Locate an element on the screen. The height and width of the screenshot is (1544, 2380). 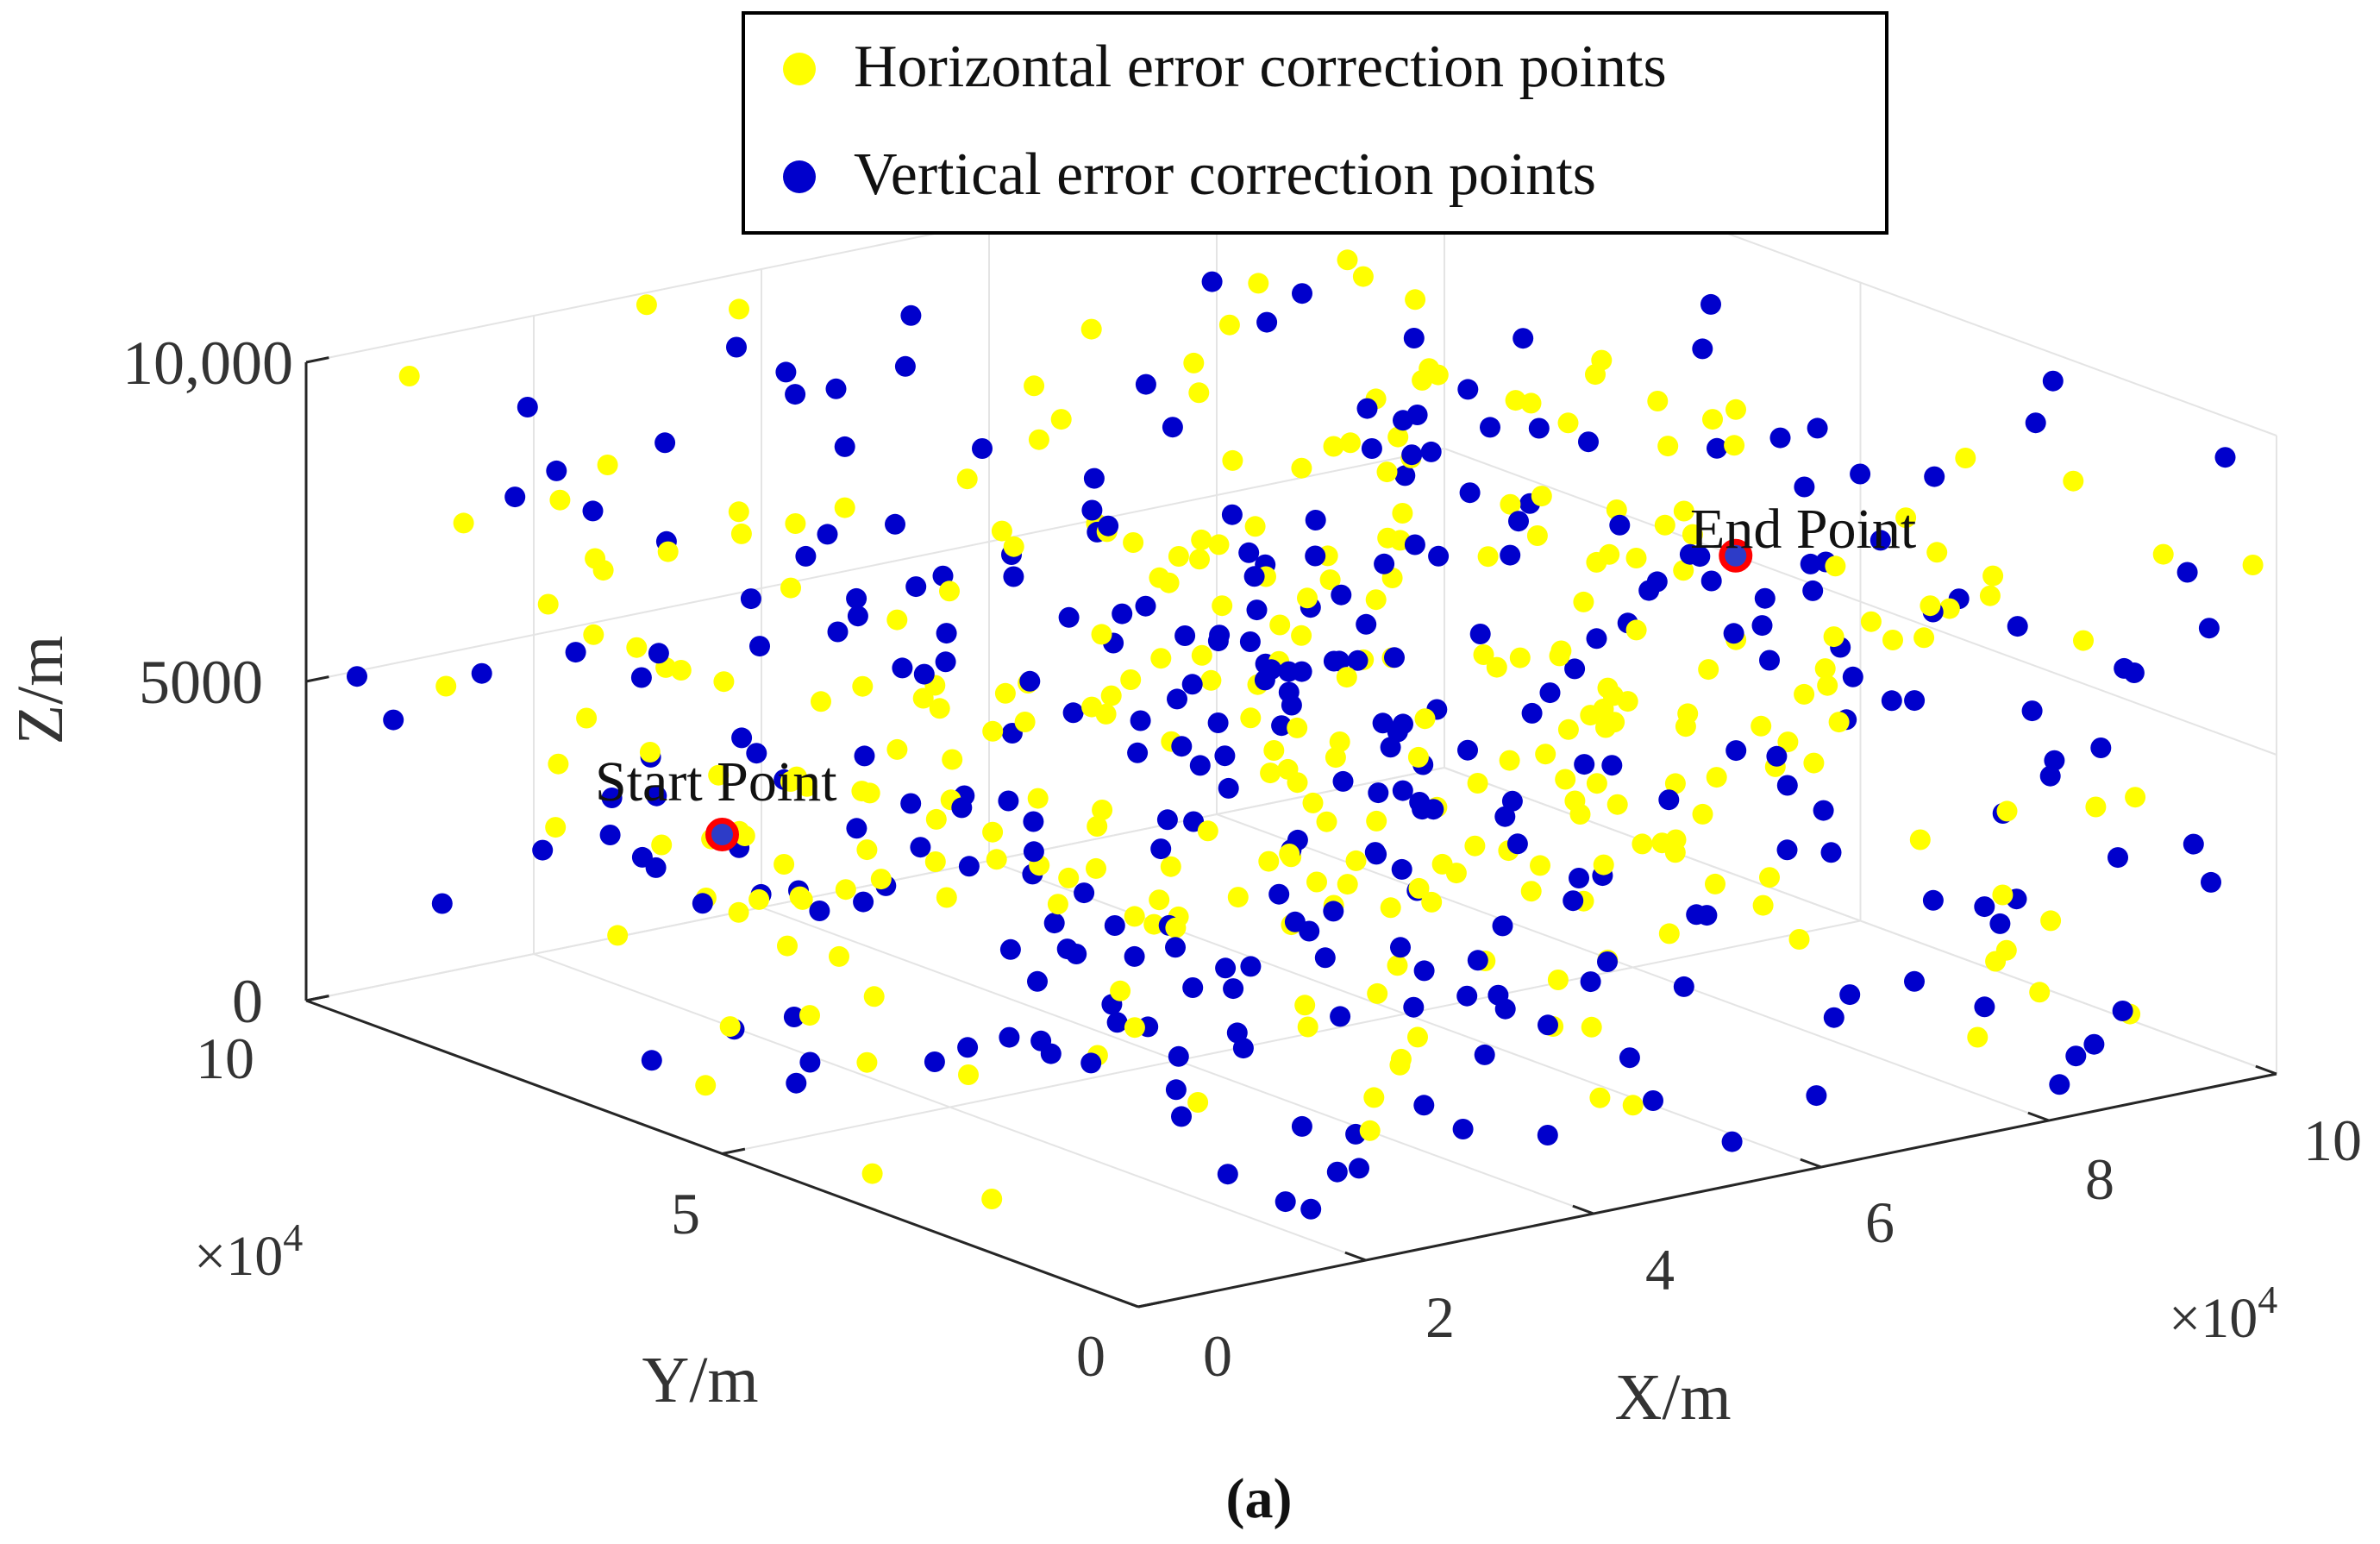
y-multiplier: ×10⁴ is located at coordinates (249, 1251).